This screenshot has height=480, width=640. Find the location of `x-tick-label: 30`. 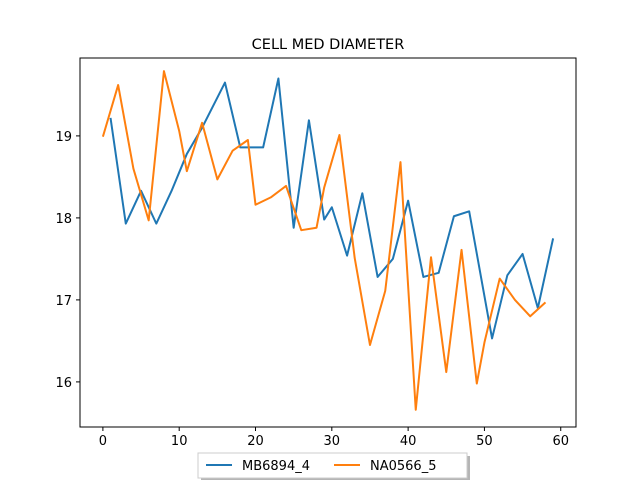

x-tick-label: 30 is located at coordinates (332, 441).